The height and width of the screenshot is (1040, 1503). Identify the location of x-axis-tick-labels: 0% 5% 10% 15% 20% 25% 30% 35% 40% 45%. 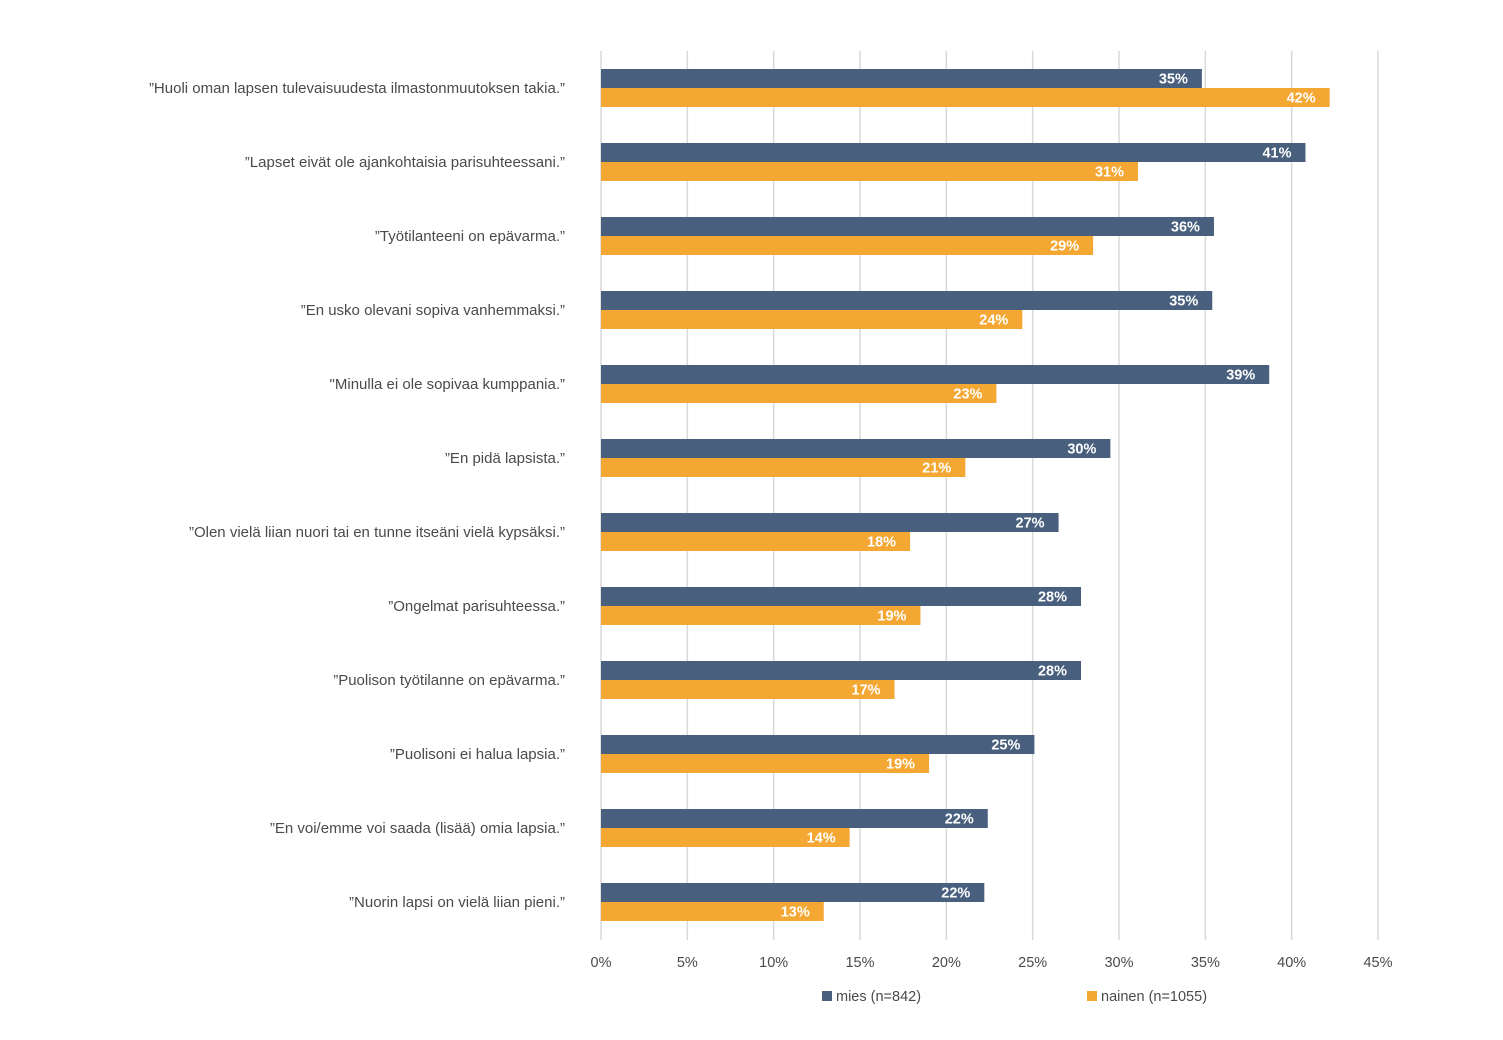
(992, 963).